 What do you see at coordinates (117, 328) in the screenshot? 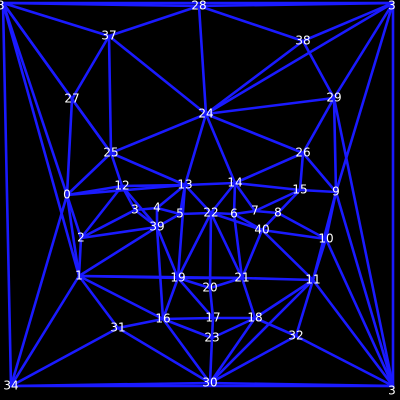
I see `vertex-label-31: 31` at bounding box center [117, 328].